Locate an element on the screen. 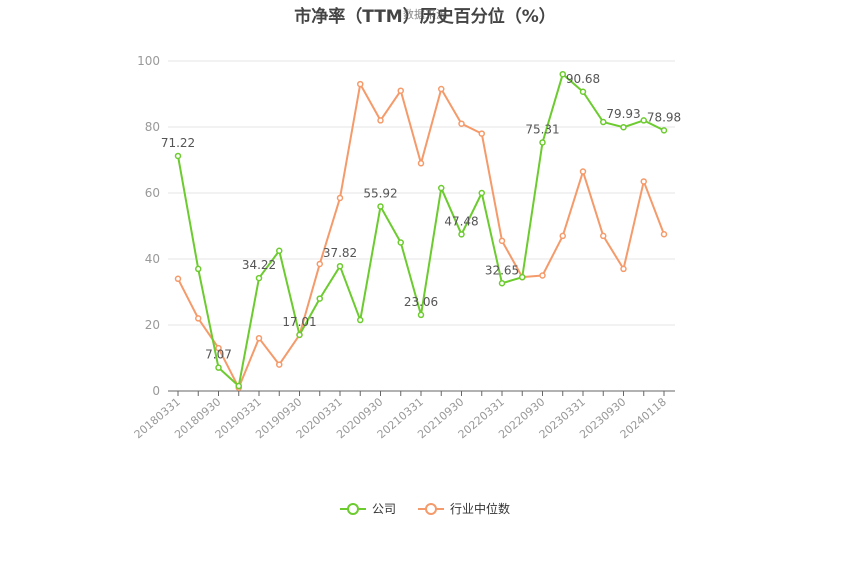 This screenshot has width=850, height=574. data-label: 55.92 is located at coordinates (380, 193).